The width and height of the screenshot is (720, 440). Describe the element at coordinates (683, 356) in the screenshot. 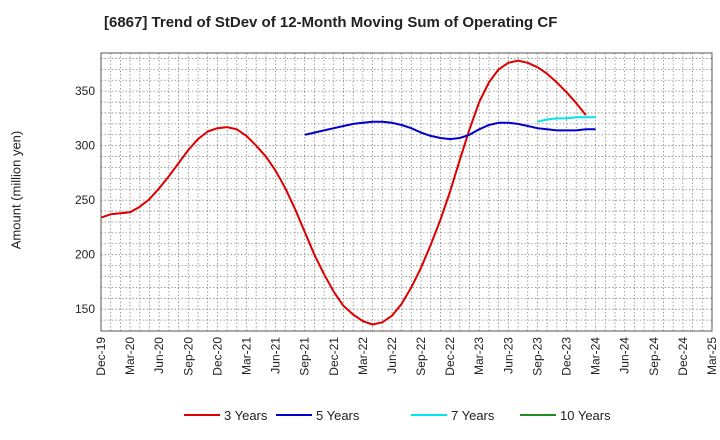

I see `x-tick-label: Dec-24` at that location.